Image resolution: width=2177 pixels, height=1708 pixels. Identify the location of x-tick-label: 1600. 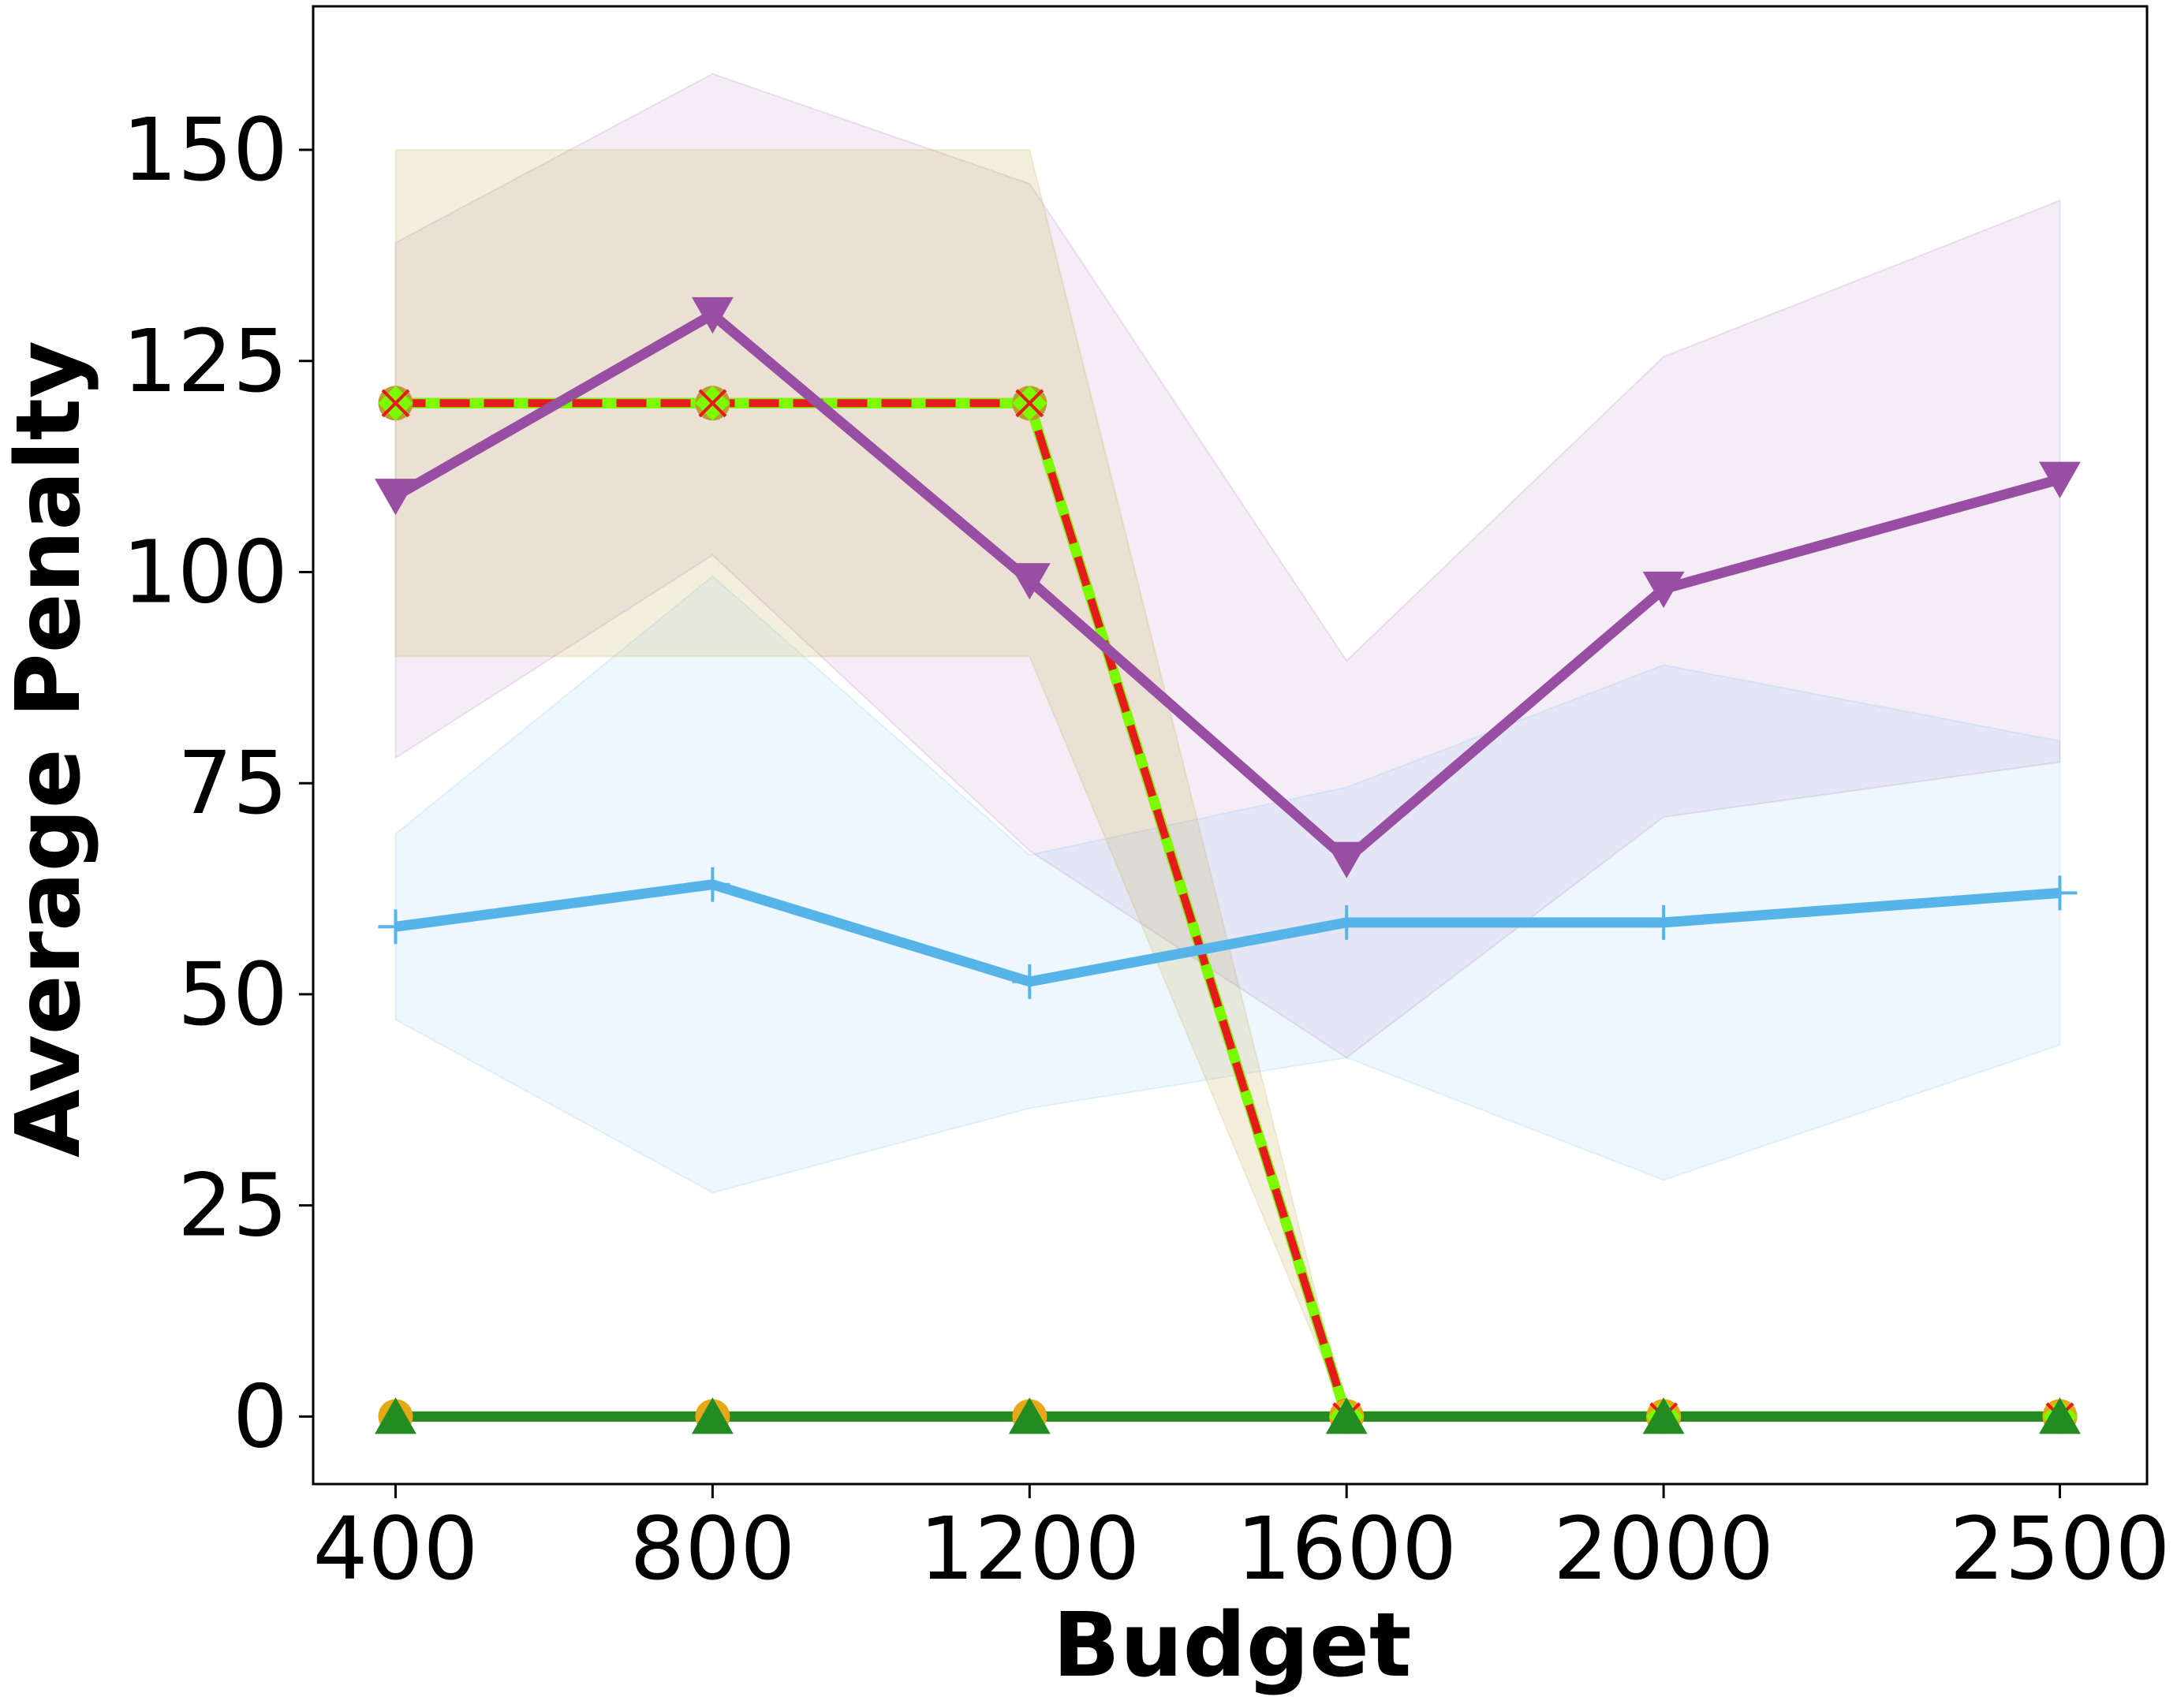
(1347, 1548).